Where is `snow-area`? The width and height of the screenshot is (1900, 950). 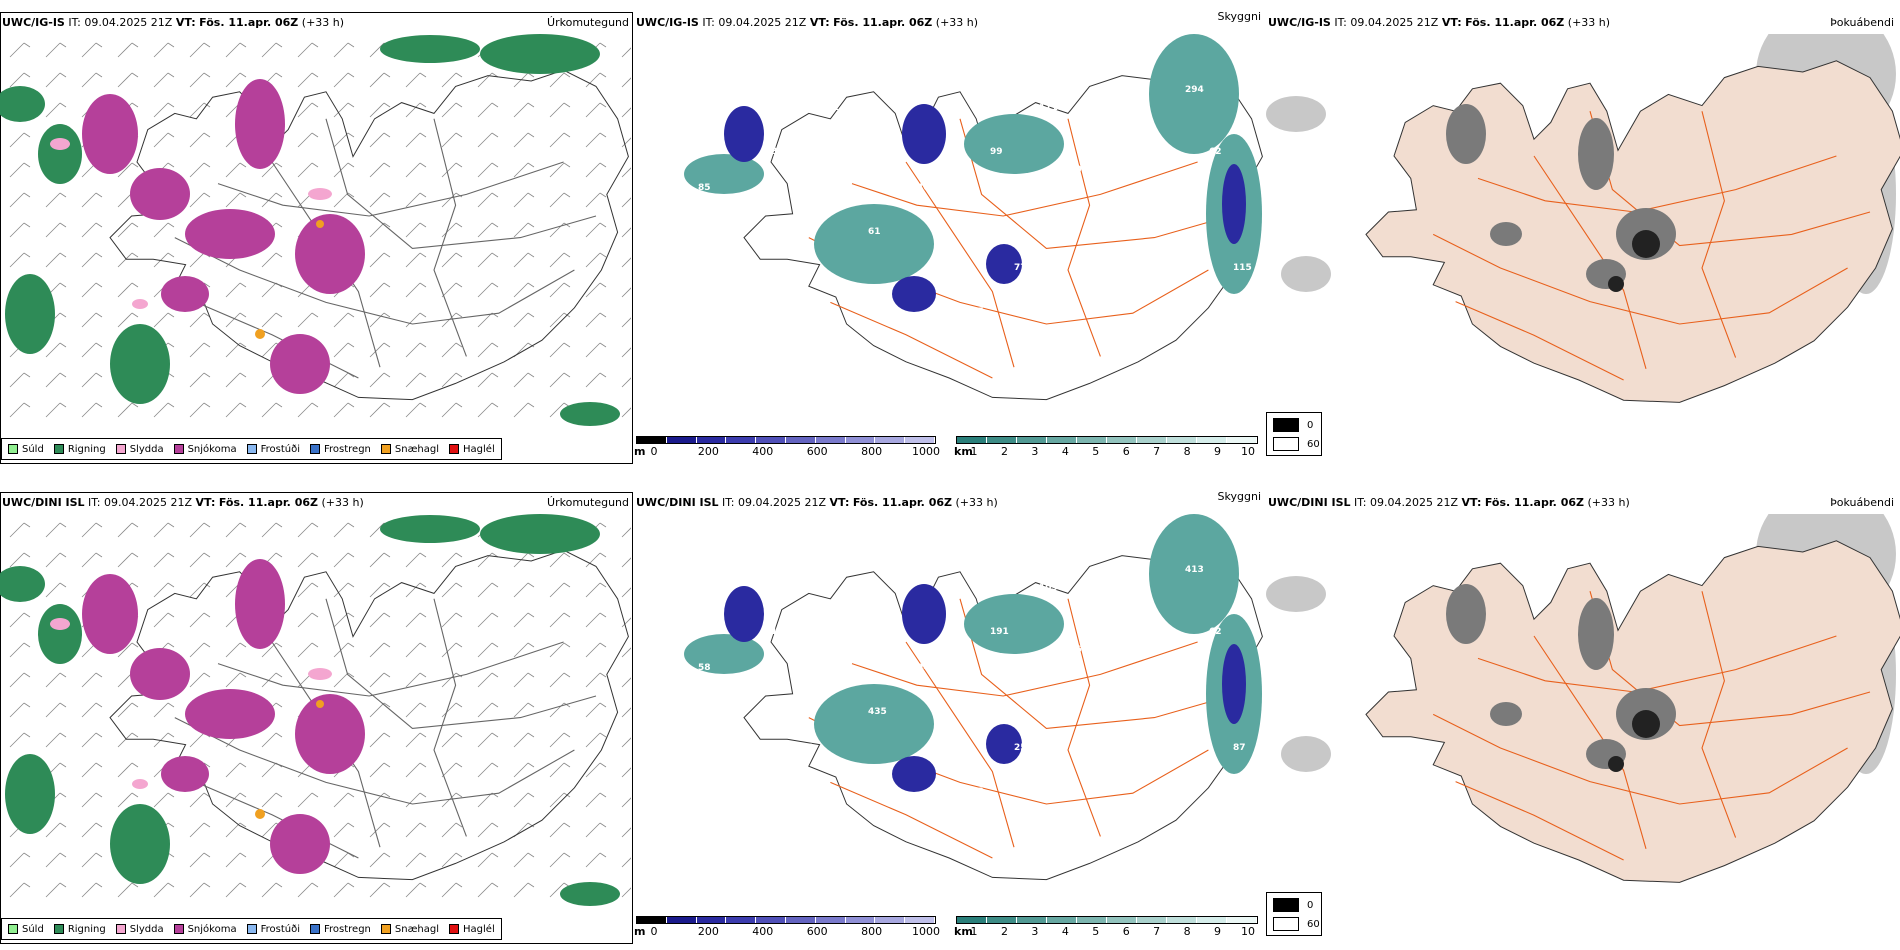 snow-area is located at coordinates (230, 714).